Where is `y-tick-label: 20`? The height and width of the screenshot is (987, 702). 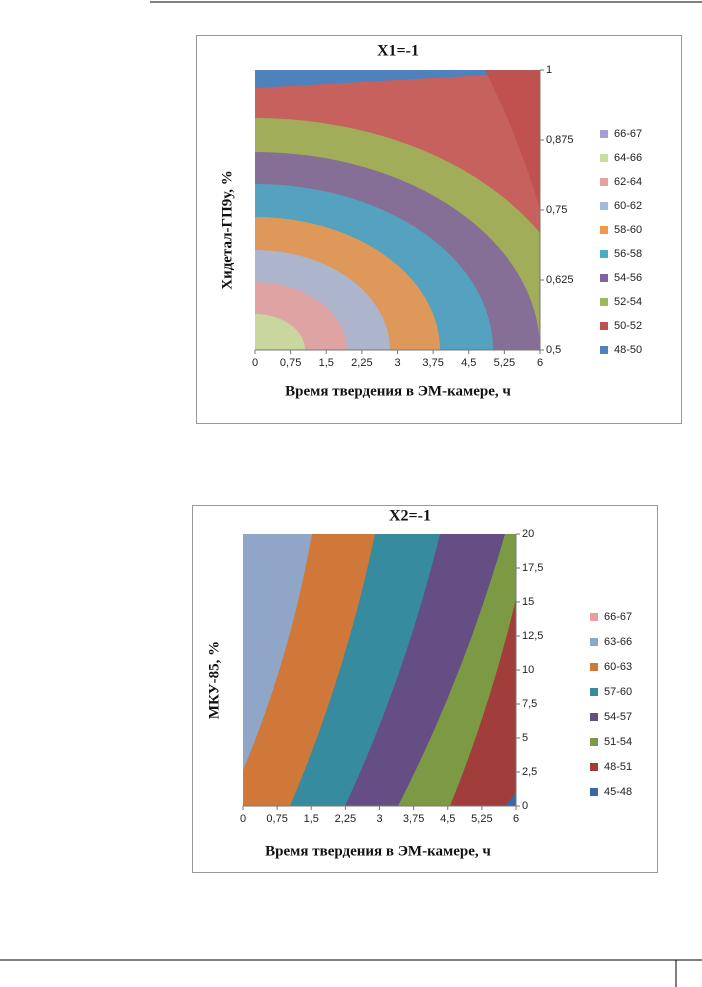
y-tick-label: 20 is located at coordinates (528, 534).